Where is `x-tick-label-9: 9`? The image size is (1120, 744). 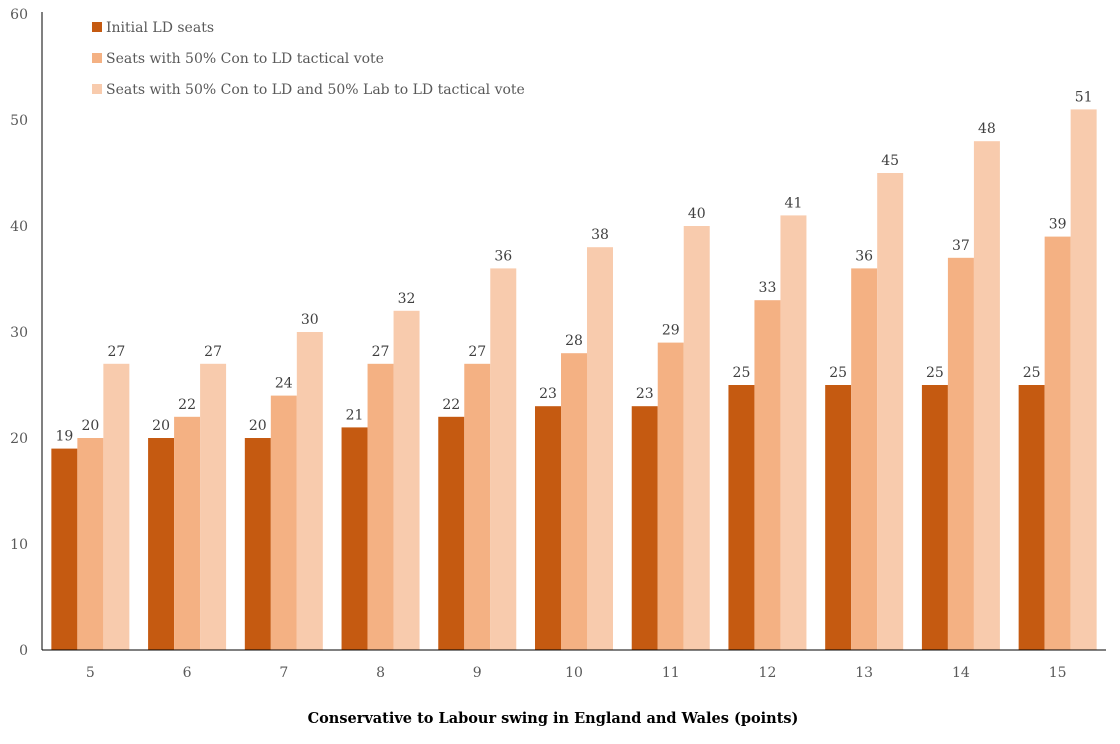
x-tick-label-9: 9 is located at coordinates (477, 673).